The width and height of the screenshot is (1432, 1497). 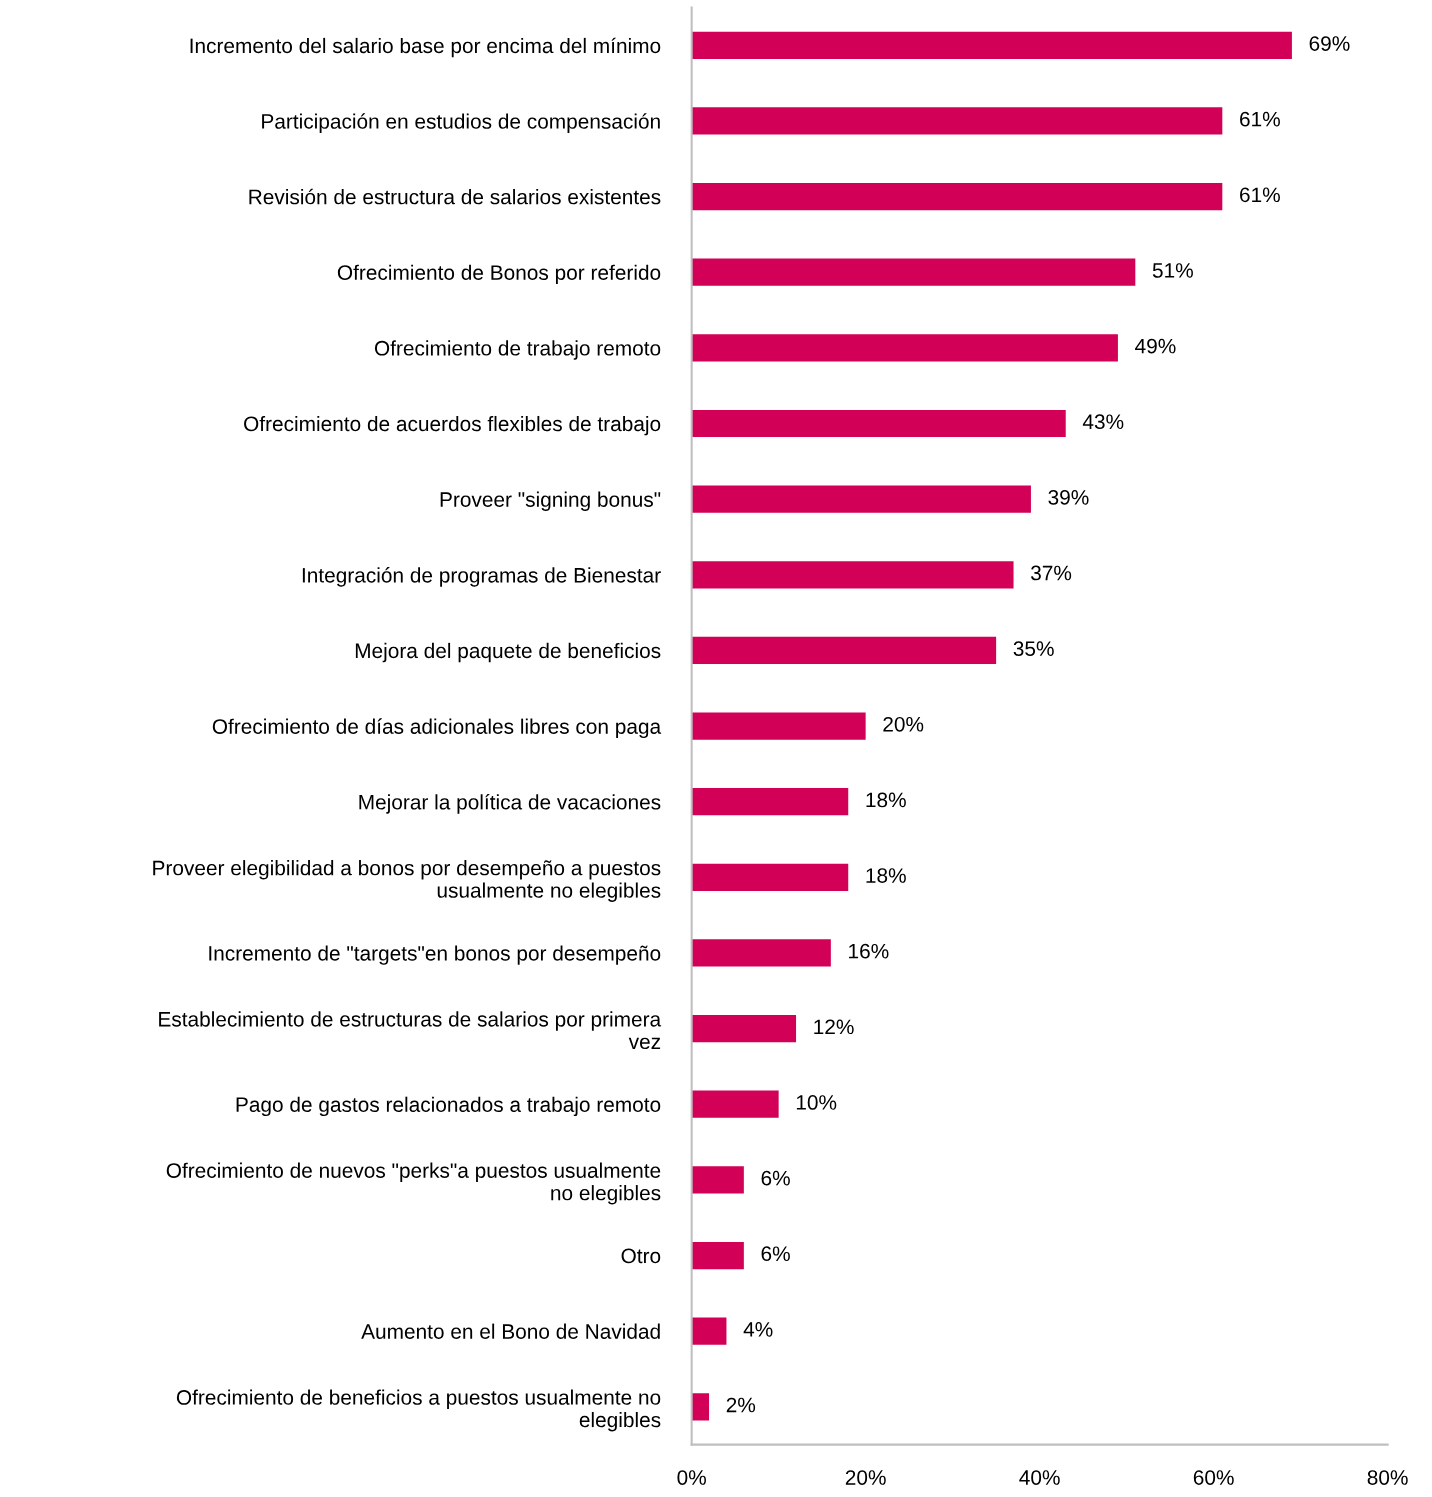 What do you see at coordinates (1051, 573) in the screenshot?
I see `data-label: 37%` at bounding box center [1051, 573].